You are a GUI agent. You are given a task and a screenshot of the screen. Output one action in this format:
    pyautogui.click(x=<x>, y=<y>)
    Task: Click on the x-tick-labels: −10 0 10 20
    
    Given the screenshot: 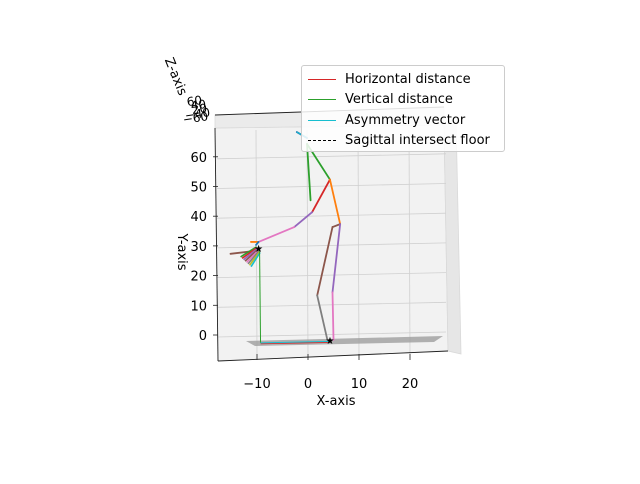 What is the action you would take?
    pyautogui.click(x=330, y=373)
    